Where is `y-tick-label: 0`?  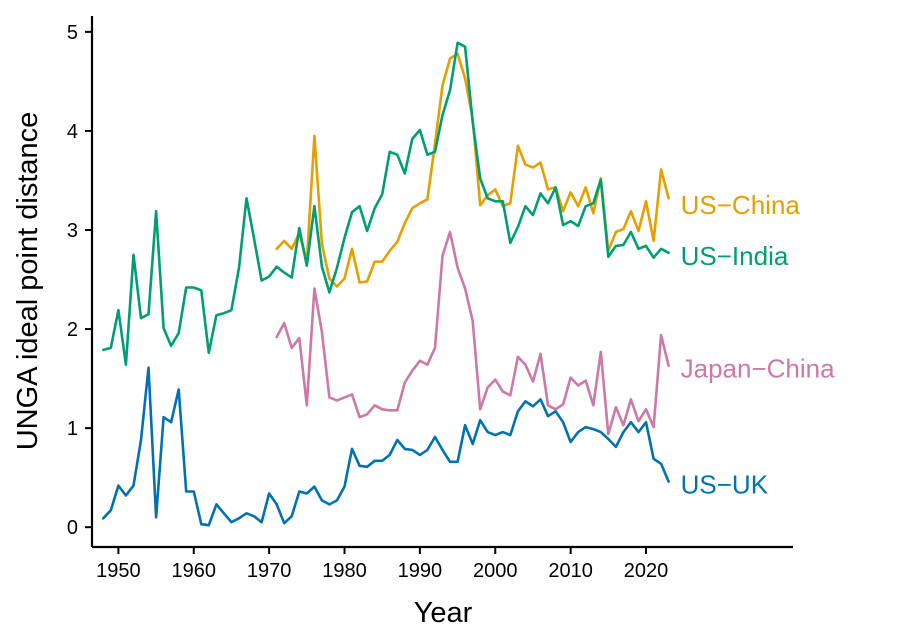 y-tick-label: 0 is located at coordinates (72, 528).